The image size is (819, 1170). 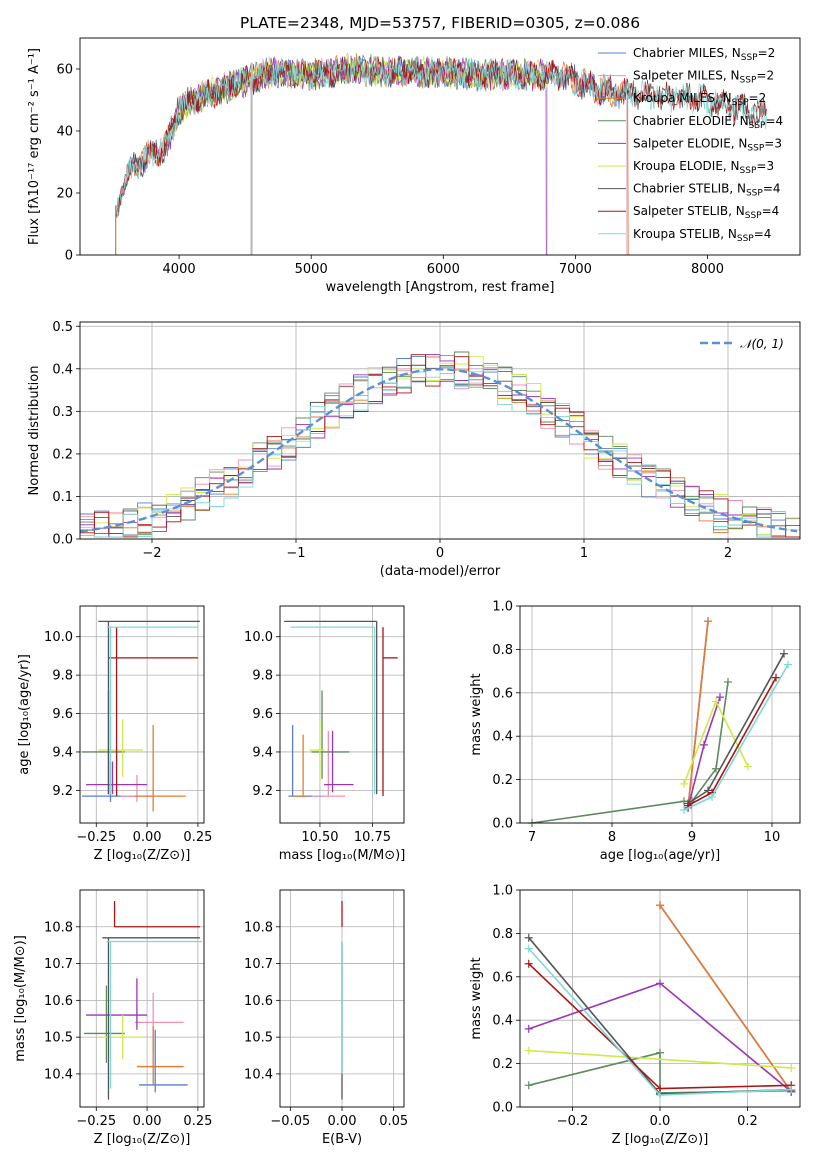 I want to click on y-tick-label: 40, so click(x=64, y=132).